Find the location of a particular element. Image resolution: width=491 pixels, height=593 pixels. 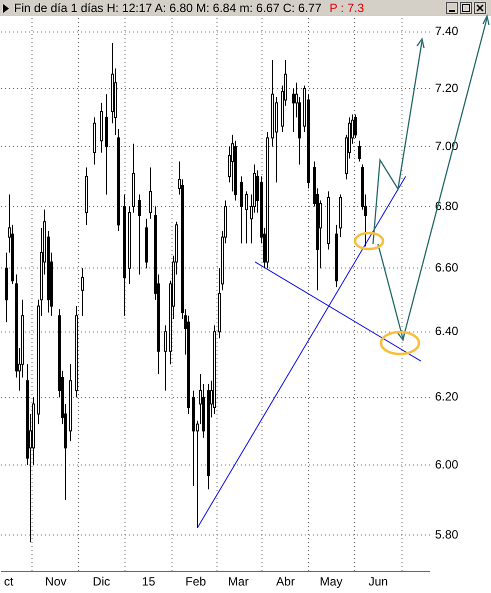

y-tick-label: 7.40 is located at coordinates (447, 31).